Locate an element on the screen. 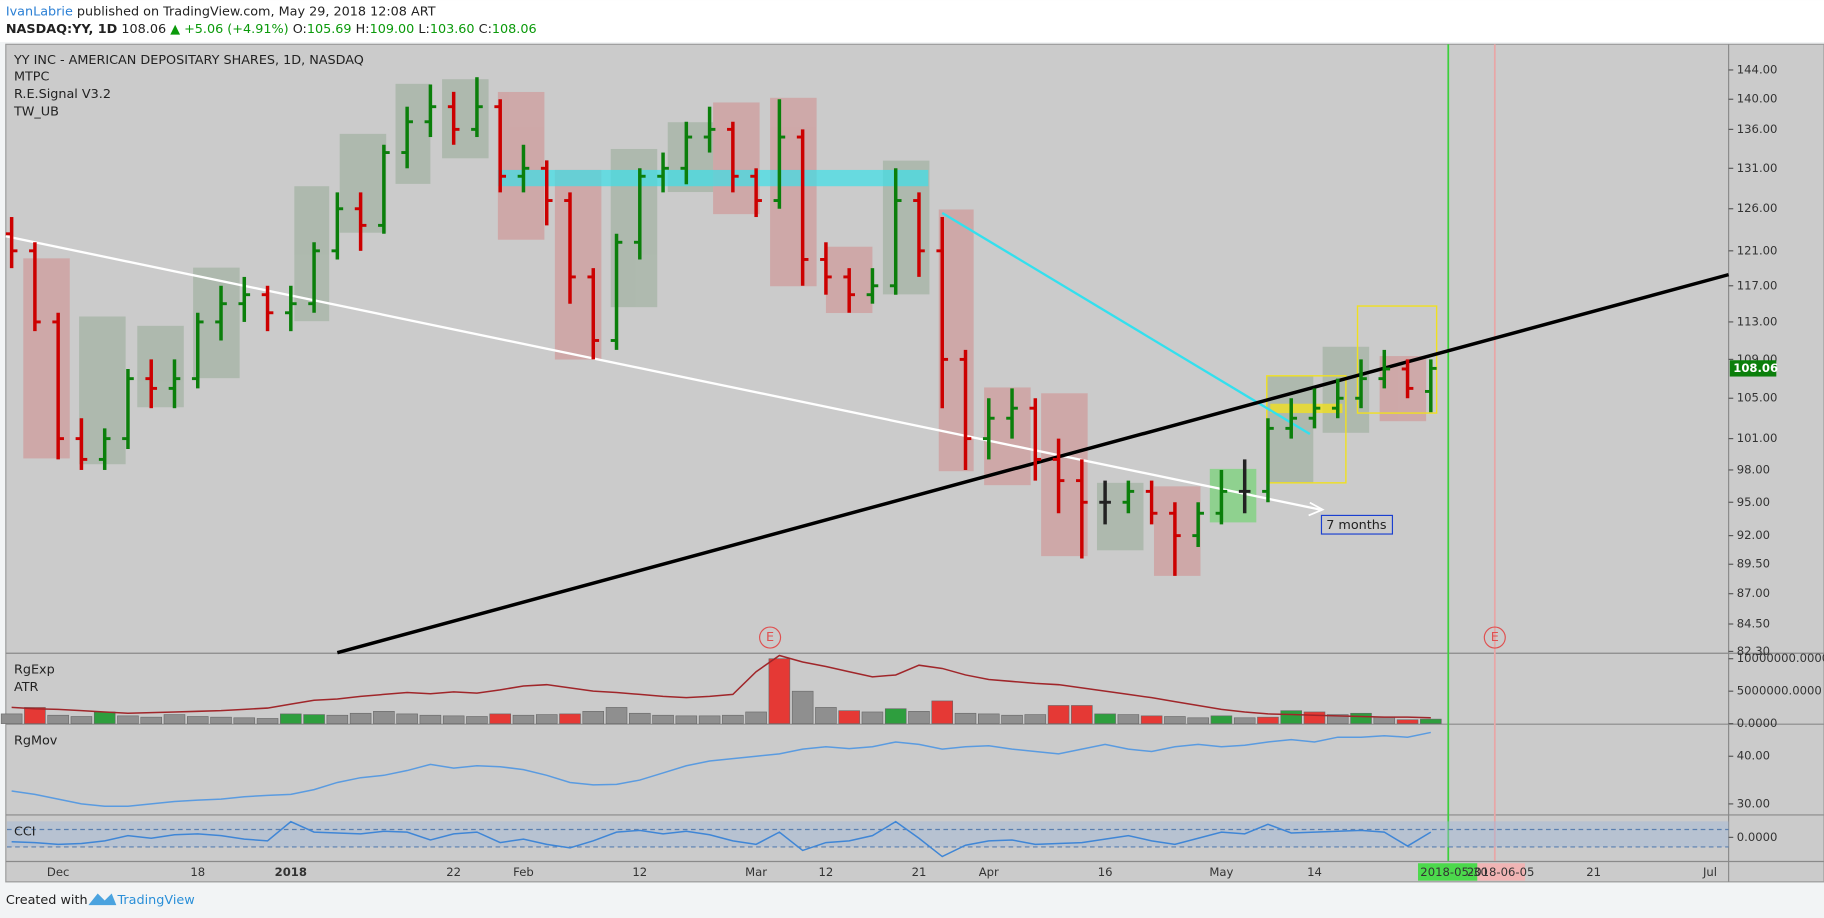 The width and height of the screenshot is (1824, 918). y-tick-label: 126.00 is located at coordinates (1757, 208).